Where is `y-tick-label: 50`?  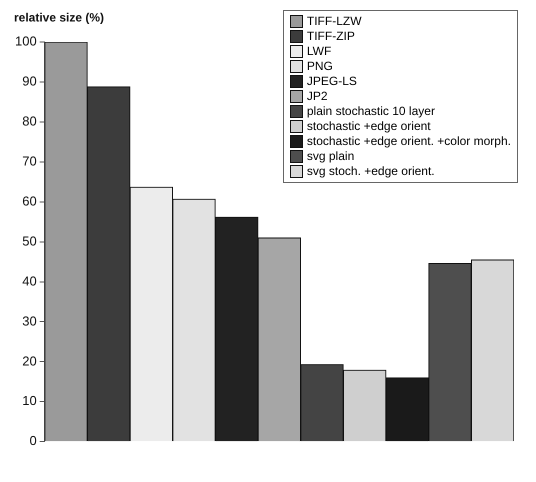 y-tick-label: 50 is located at coordinates (29, 240).